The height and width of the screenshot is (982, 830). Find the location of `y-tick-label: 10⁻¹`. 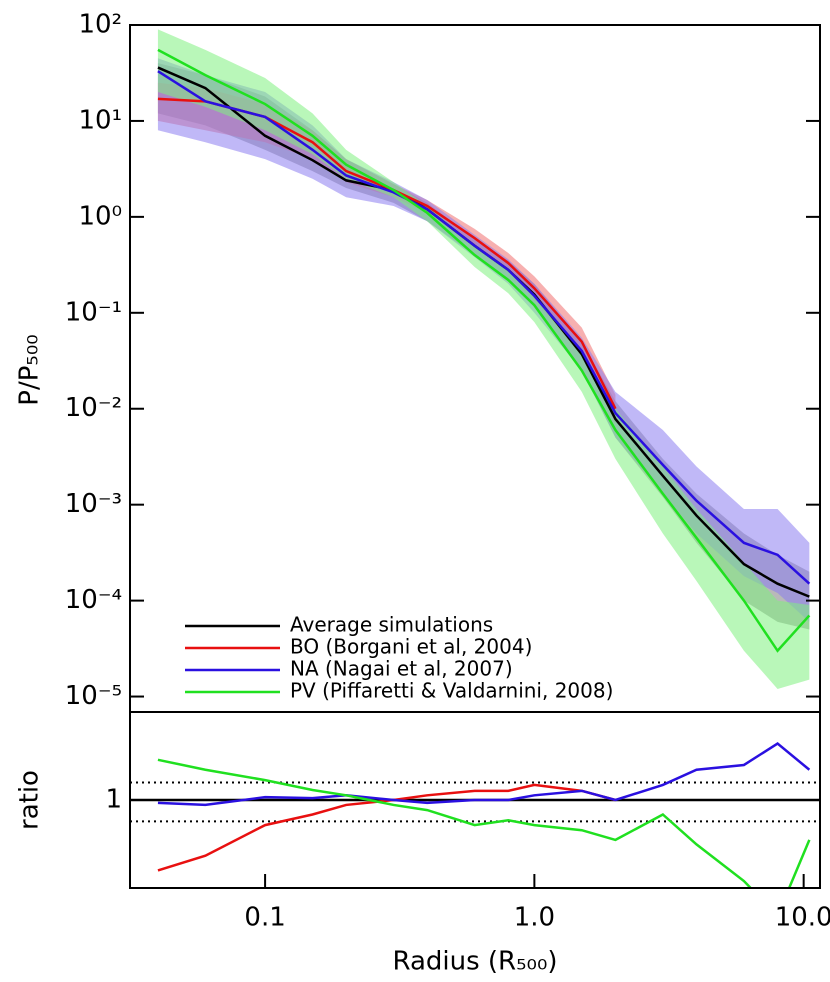

y-tick-label: 10⁻¹ is located at coordinates (93, 312).